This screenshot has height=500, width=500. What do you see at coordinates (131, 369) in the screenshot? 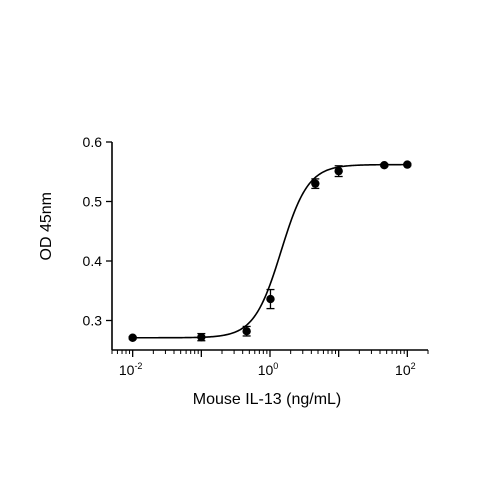
I see `x-tick-label: 10⁻²` at bounding box center [131, 369].